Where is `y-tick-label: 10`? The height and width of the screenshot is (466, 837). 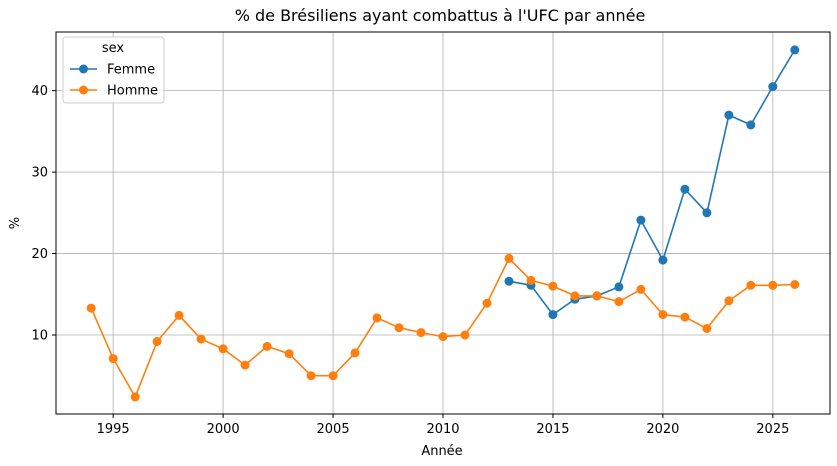
y-tick-label: 10 is located at coordinates (39, 335).